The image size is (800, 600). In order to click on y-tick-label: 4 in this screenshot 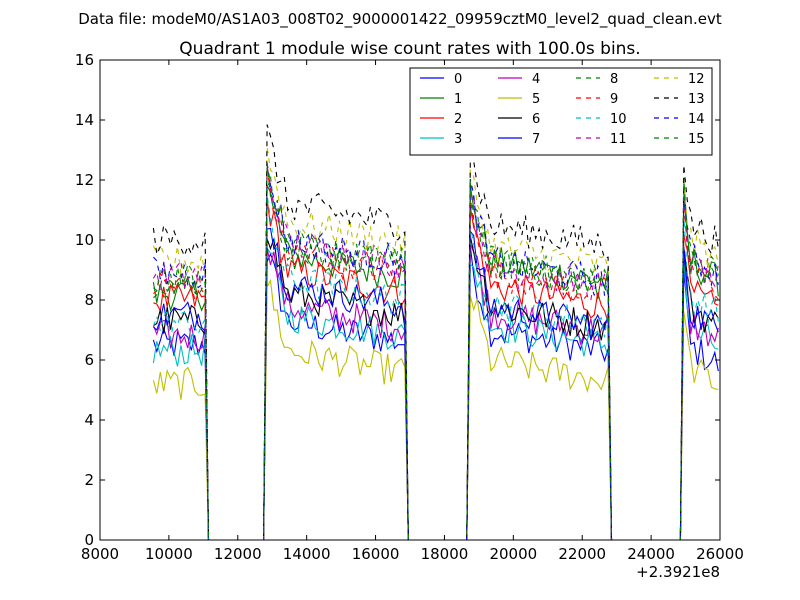, I will do `click(89, 420)`.